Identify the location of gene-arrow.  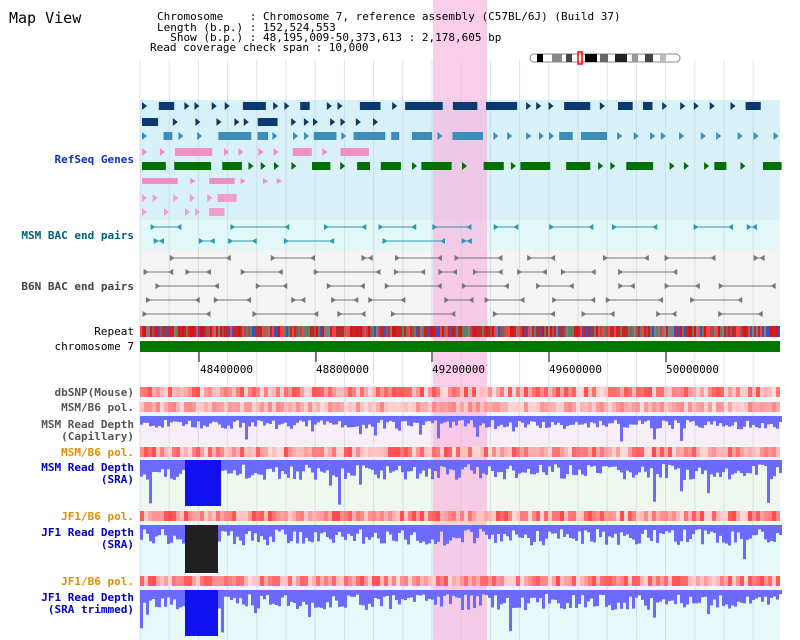
(707, 166).